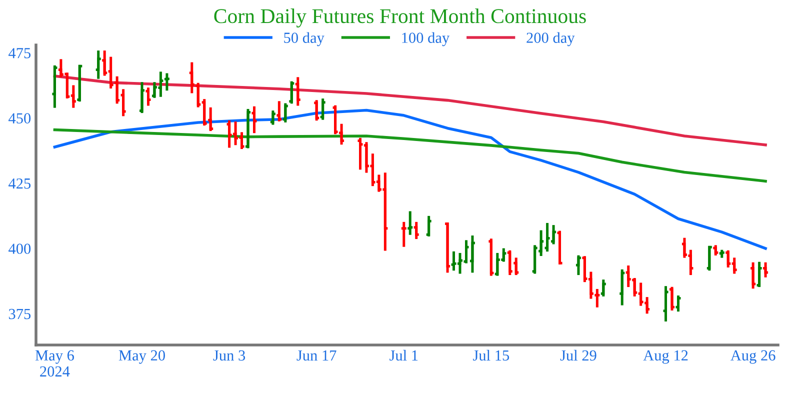  What do you see at coordinates (753, 357) in the screenshot?
I see `x-tick-label: Aug 26` at bounding box center [753, 357].